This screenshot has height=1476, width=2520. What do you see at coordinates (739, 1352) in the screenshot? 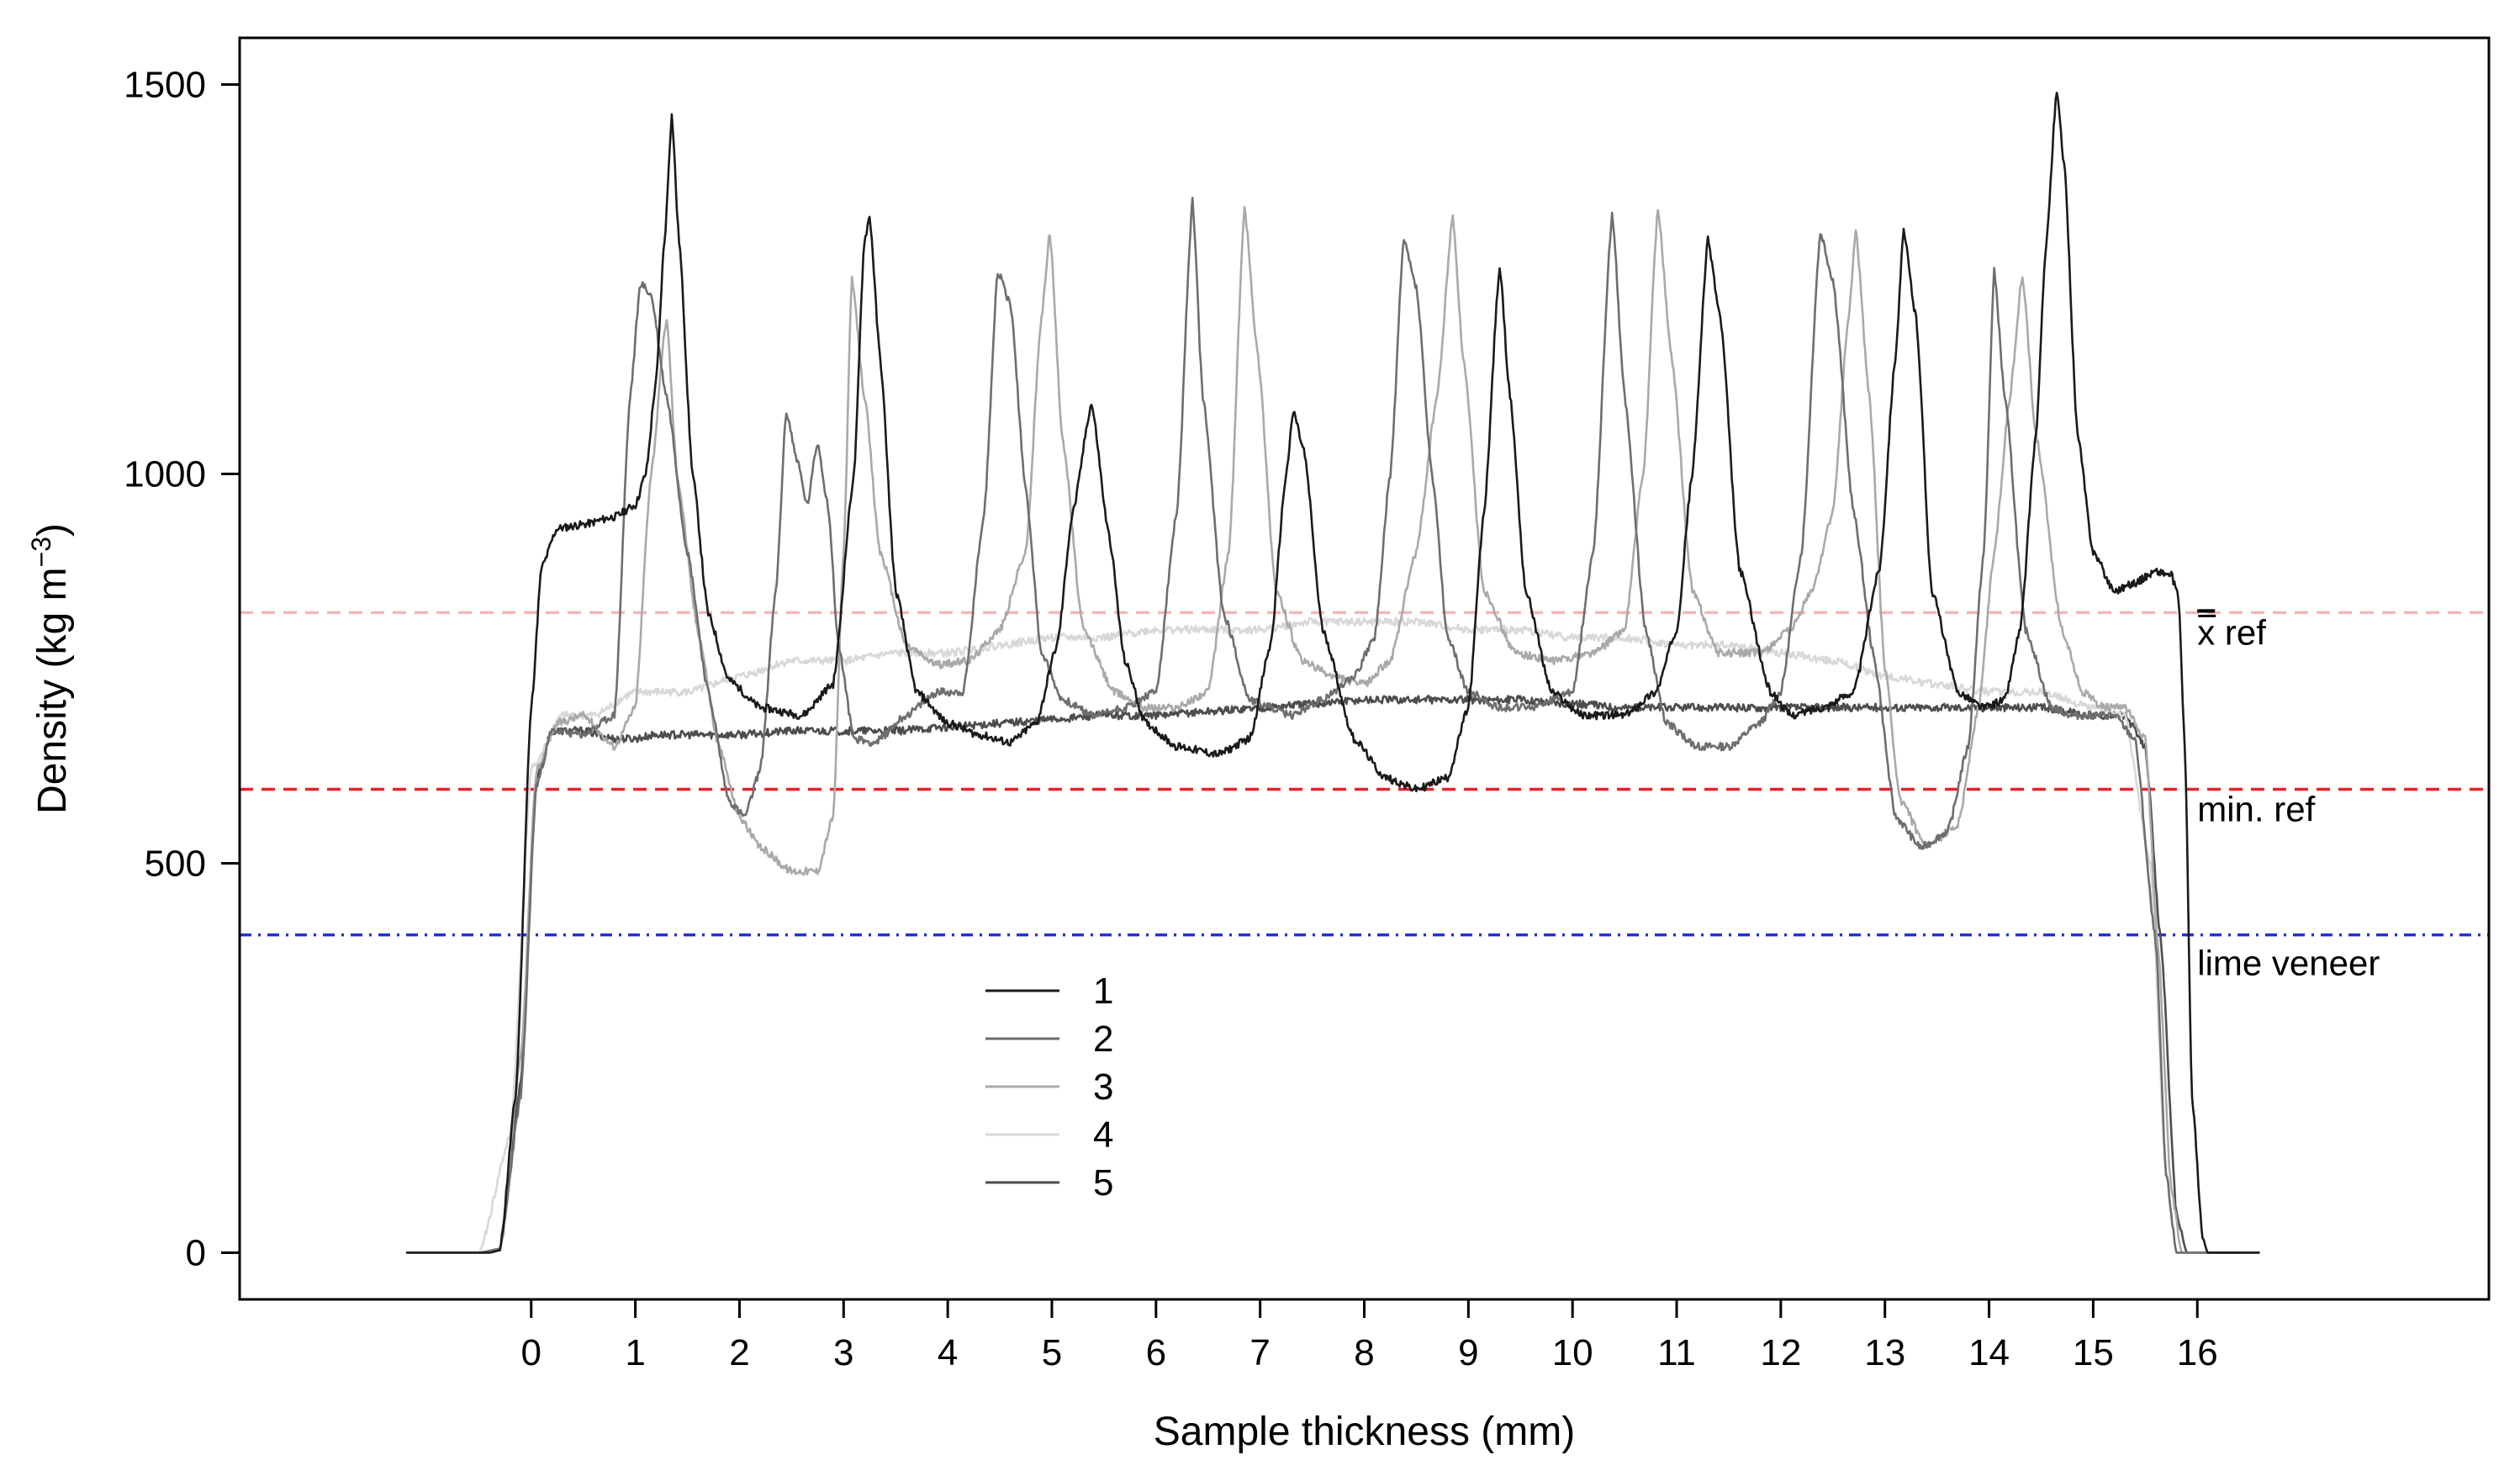
I see `x-tick-label: 2` at bounding box center [739, 1352].